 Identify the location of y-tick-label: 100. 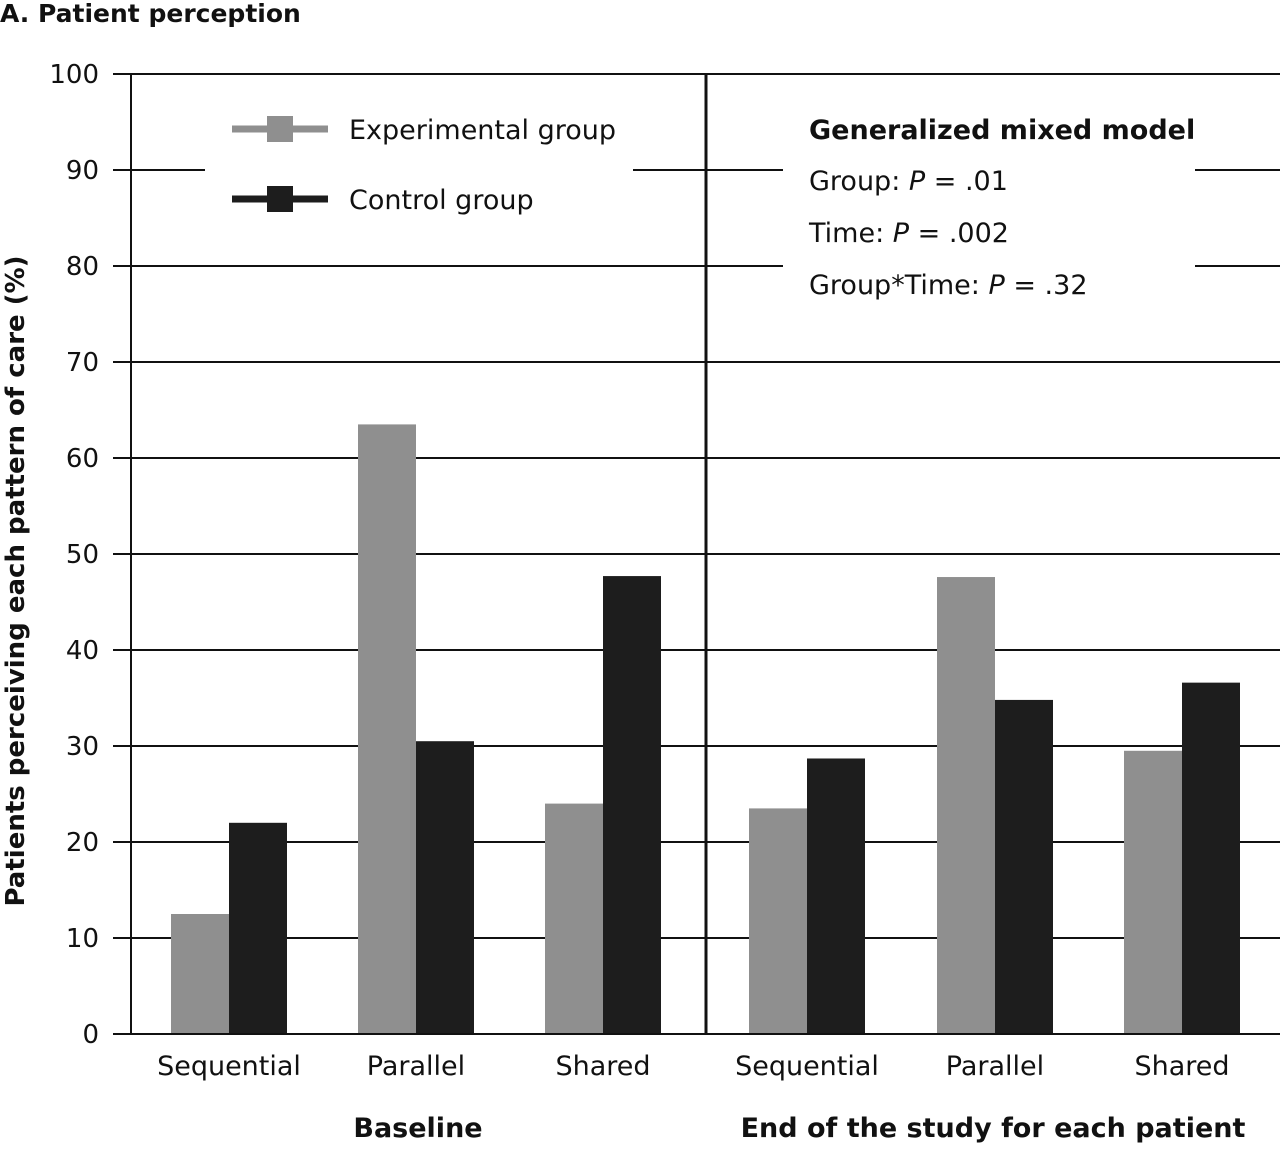
(74, 75).